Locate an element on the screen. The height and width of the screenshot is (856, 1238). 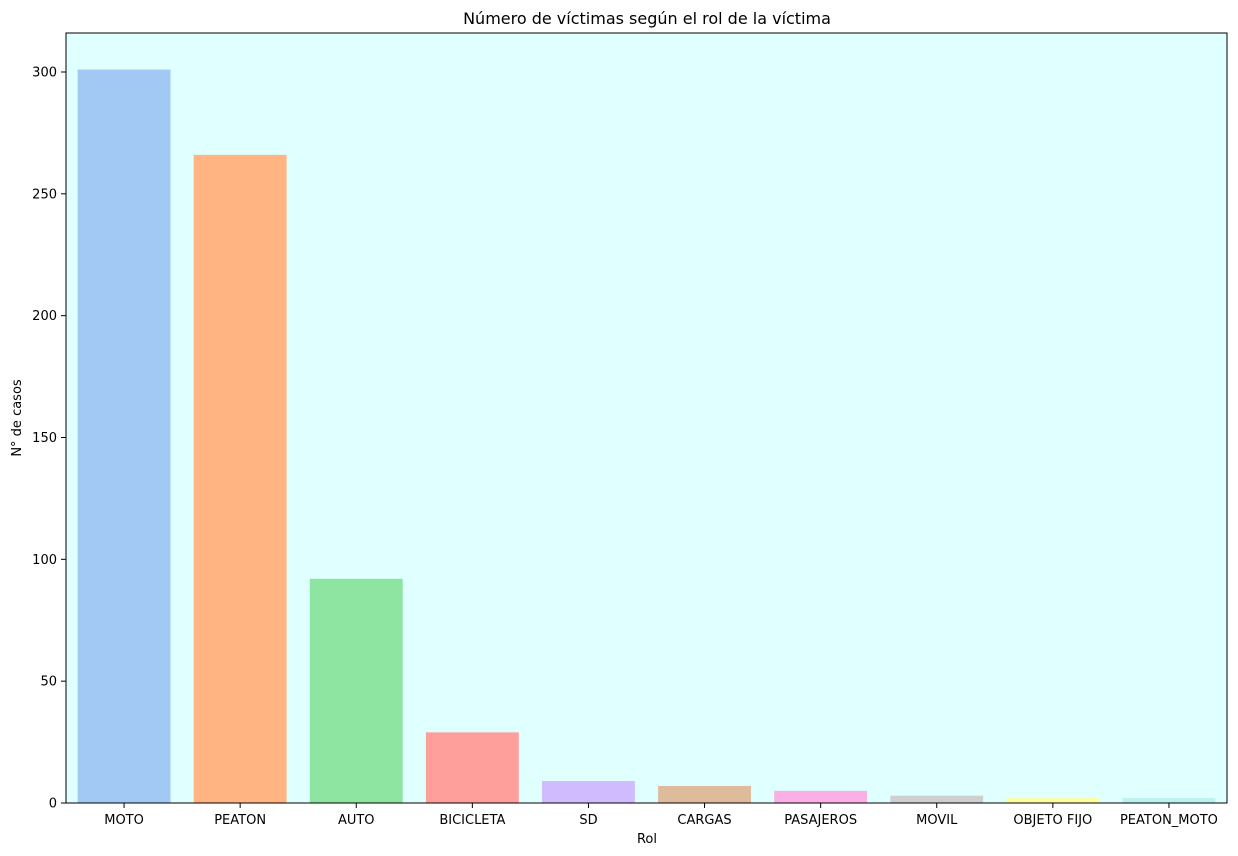
x-axis-title: Rol is located at coordinates (647, 839).